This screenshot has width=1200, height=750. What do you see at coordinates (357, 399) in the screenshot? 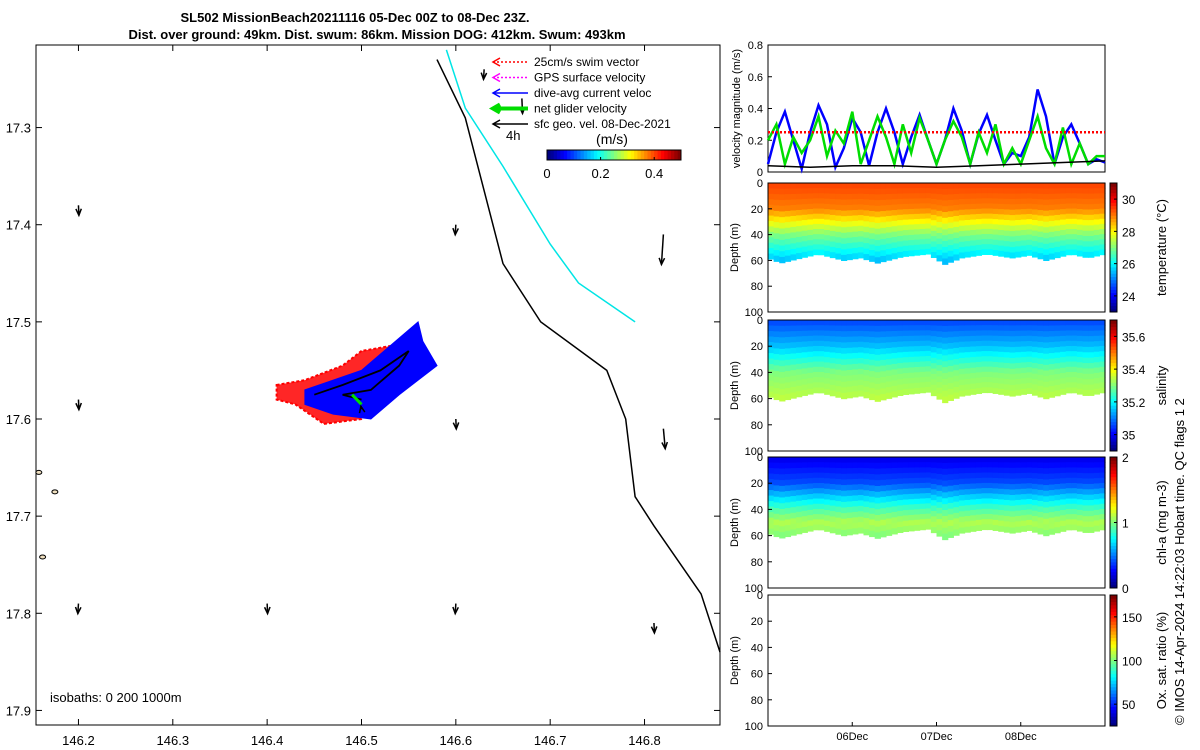
I see `net-velocity-track` at bounding box center [357, 399].